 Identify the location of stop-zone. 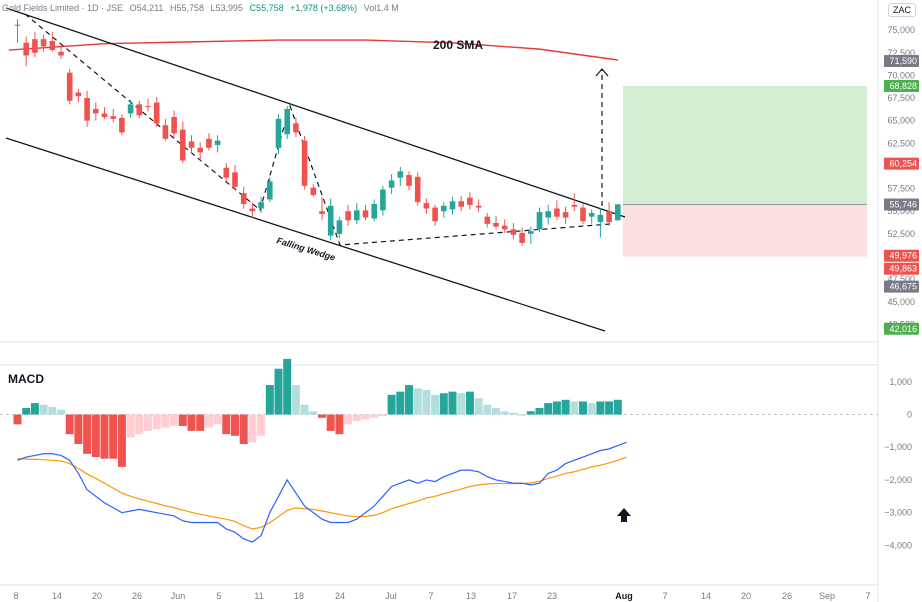
(745, 230).